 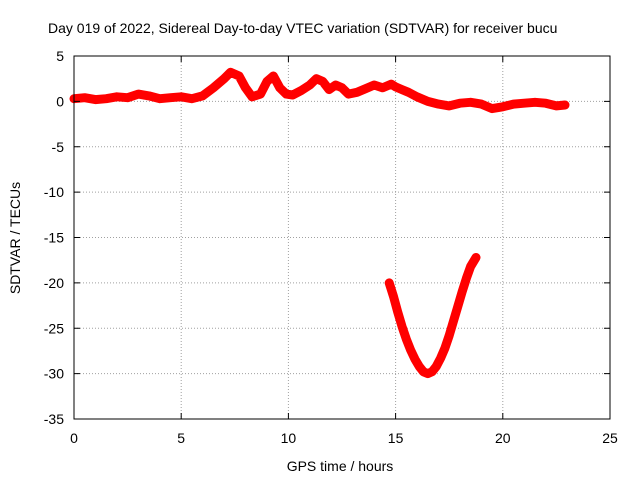 What do you see at coordinates (396, 438) in the screenshot?
I see `x-tick-label: 15` at bounding box center [396, 438].